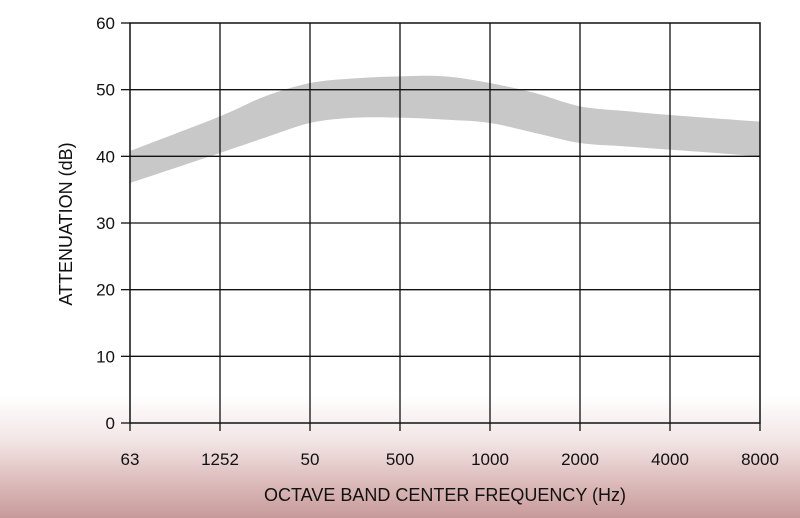 The width and height of the screenshot is (800, 518). Describe the element at coordinates (105, 223) in the screenshot. I see `y-tick-label: 30` at that location.